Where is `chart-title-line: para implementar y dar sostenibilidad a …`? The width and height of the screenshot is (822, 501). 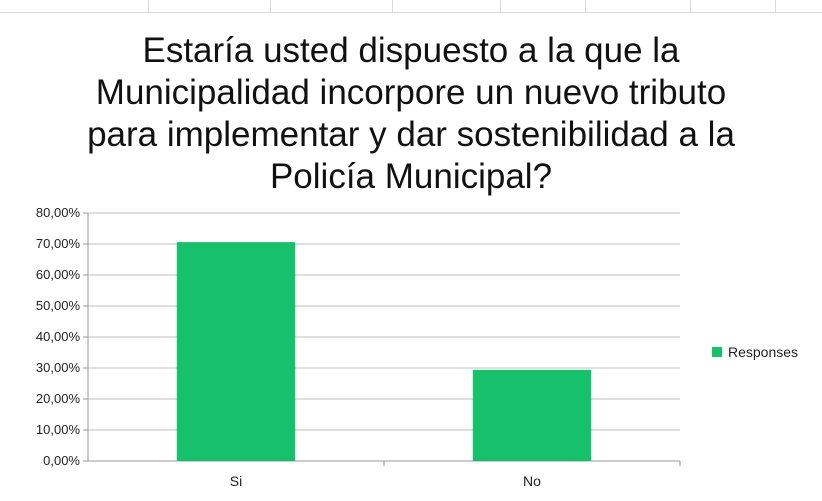 chart-title-line: para implementar y dar sostenibilidad a … is located at coordinates (411, 134).